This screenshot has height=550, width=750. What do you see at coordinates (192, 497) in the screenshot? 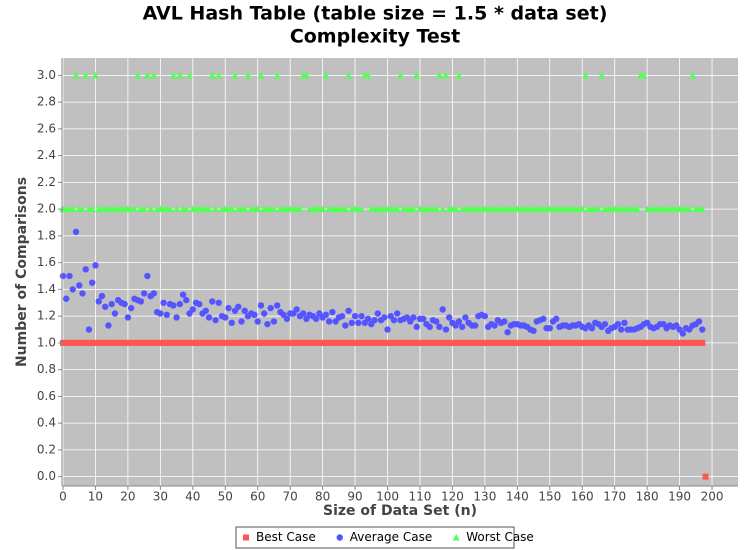
I see `x-tick-label: 40` at bounding box center [192, 497].